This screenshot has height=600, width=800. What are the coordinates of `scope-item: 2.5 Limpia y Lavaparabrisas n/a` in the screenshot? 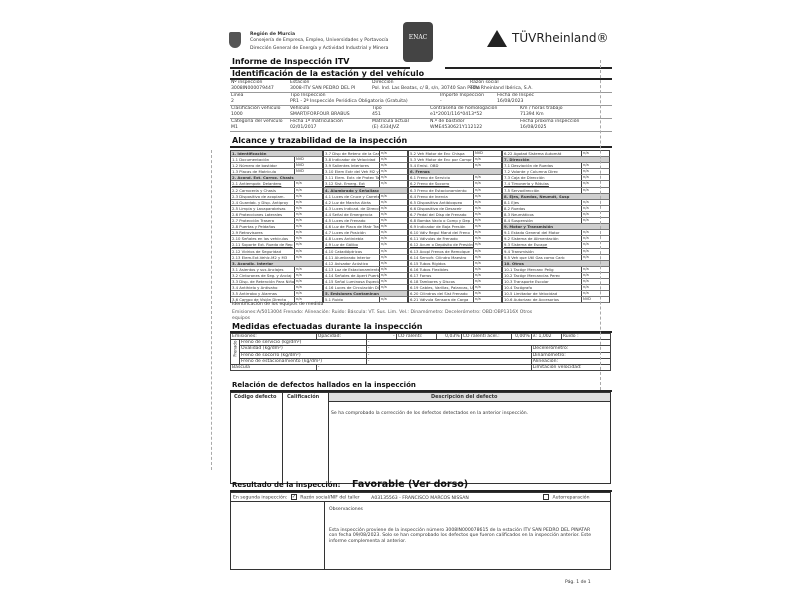 It's located at (277, 208).